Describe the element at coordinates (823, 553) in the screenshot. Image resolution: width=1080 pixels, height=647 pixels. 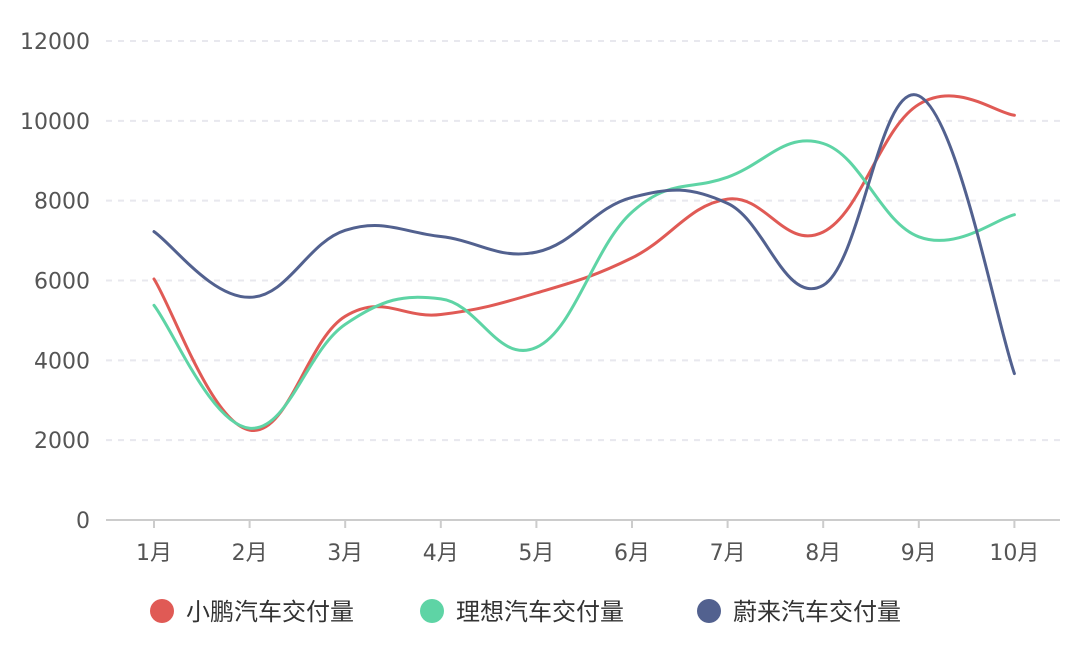
I see `x-tick-label: 8月` at that location.